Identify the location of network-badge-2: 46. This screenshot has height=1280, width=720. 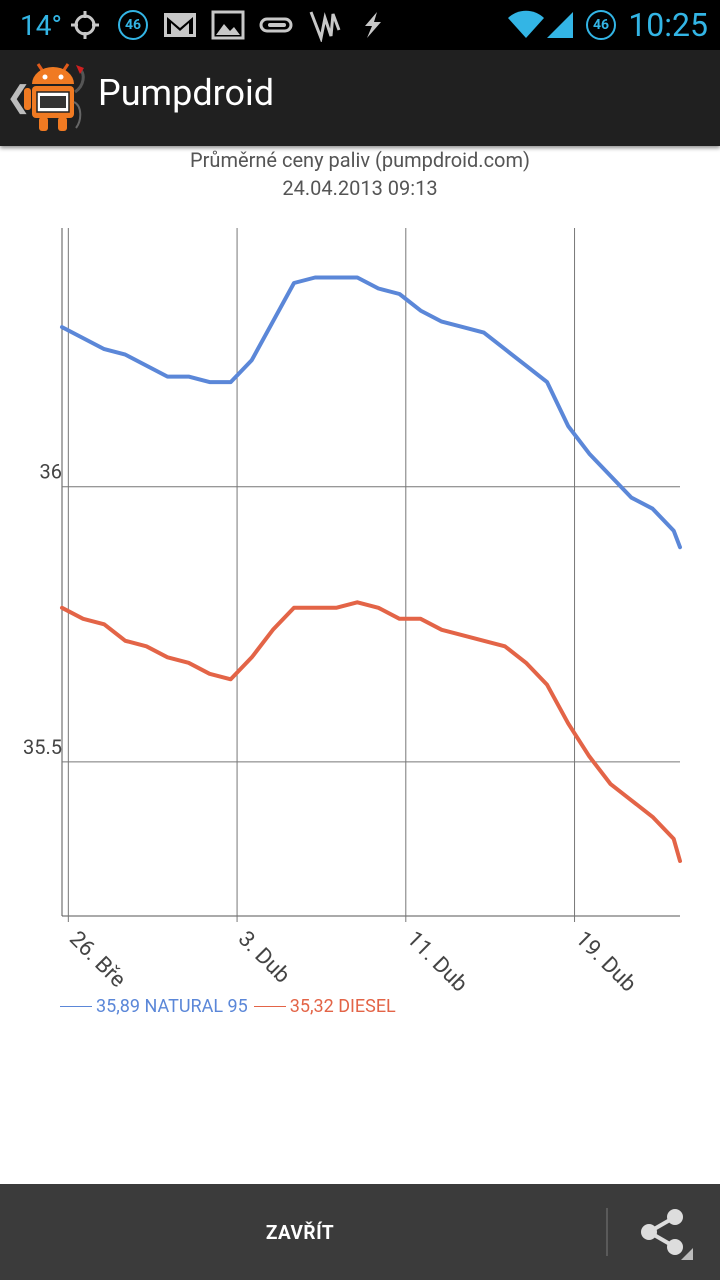
(601, 25).